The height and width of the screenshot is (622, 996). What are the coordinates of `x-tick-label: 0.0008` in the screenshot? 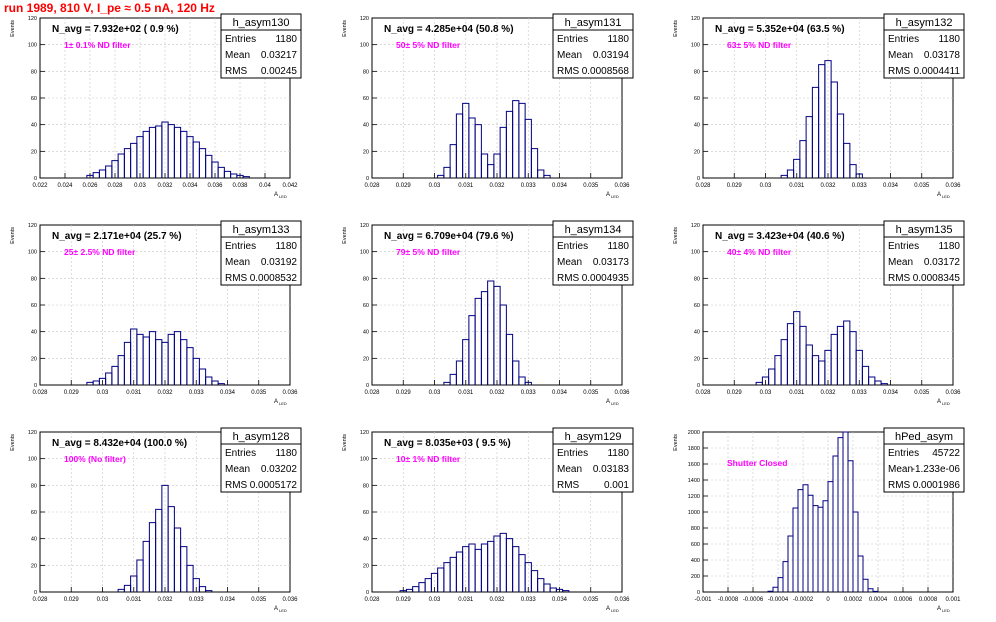 It's located at (928, 600).